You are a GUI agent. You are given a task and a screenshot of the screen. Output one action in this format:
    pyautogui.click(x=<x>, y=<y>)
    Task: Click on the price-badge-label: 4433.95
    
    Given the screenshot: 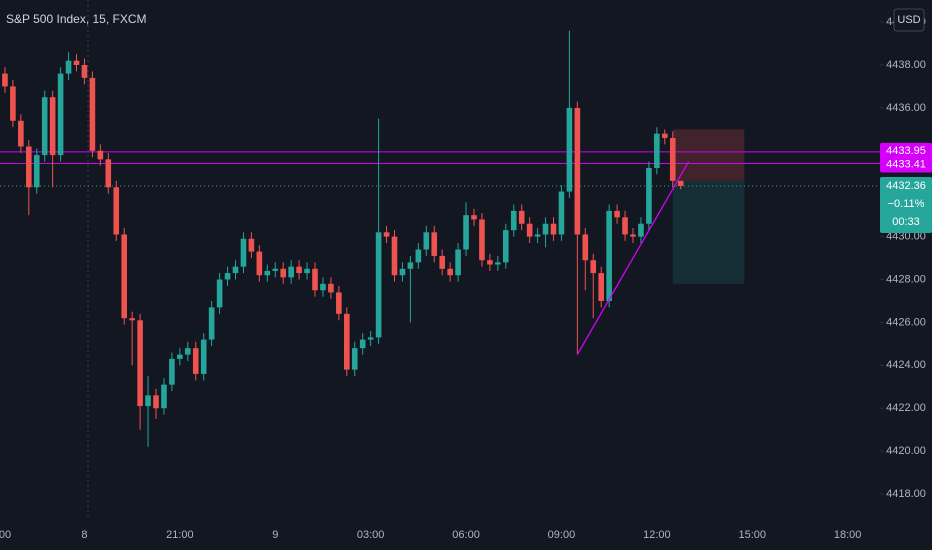 What is the action you would take?
    pyautogui.click(x=906, y=151)
    